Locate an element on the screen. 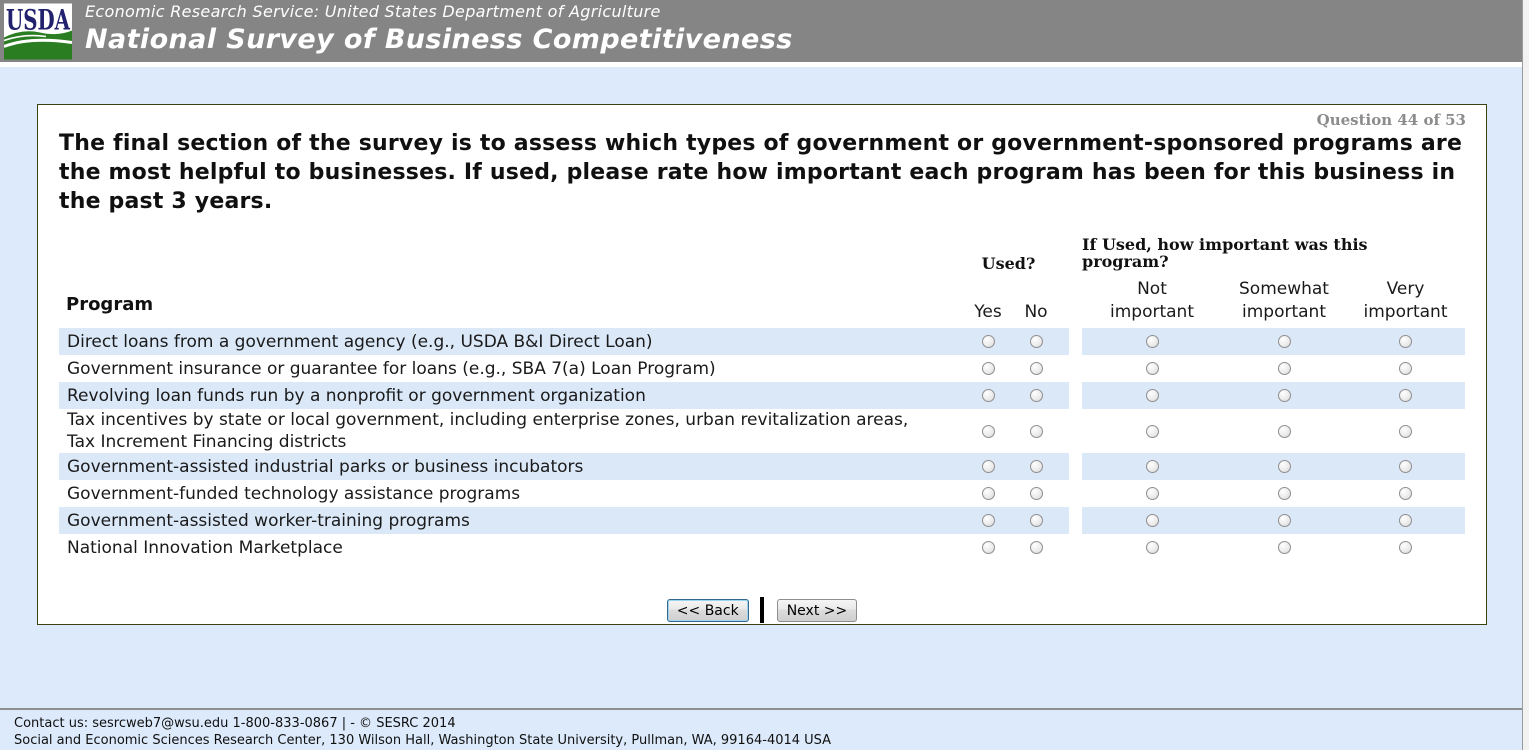 Image resolution: width=1529 pixels, height=750 pixels. usda-logo-icon: USDA is located at coordinates (38, 31).